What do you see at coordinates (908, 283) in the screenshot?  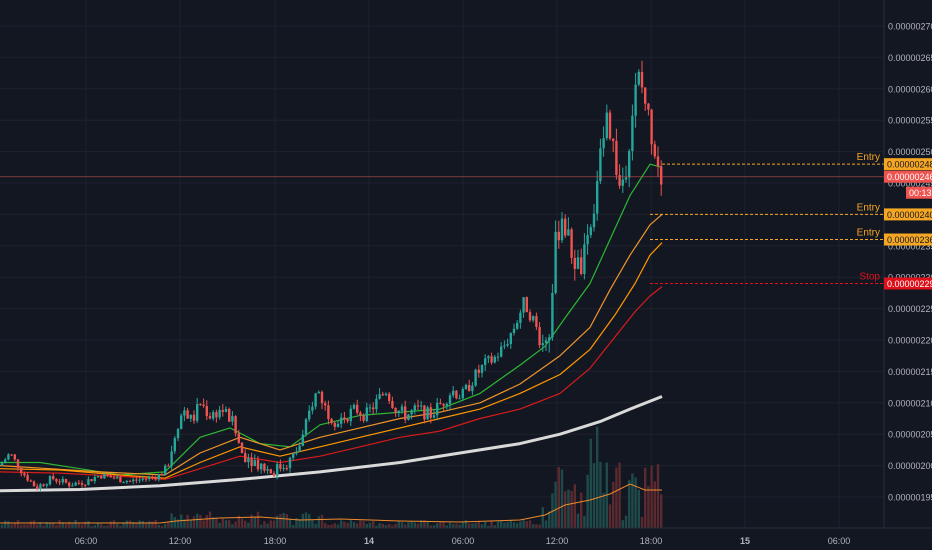 I see `level-price-tag` at bounding box center [908, 283].